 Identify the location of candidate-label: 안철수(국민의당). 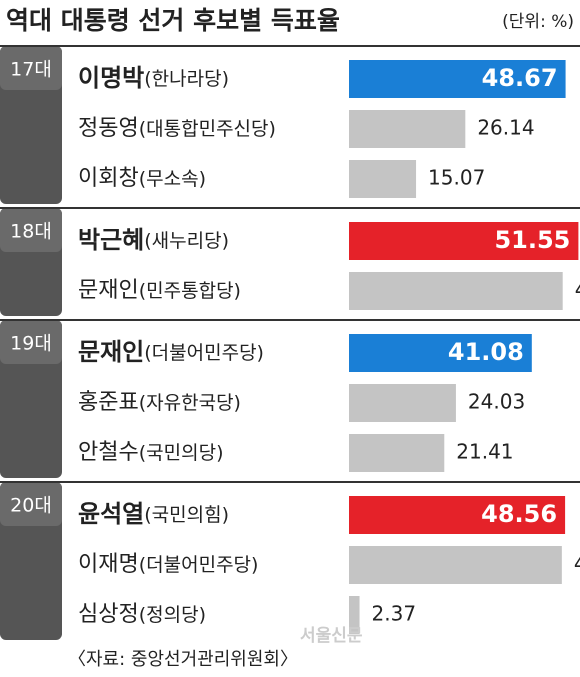
(150, 452).